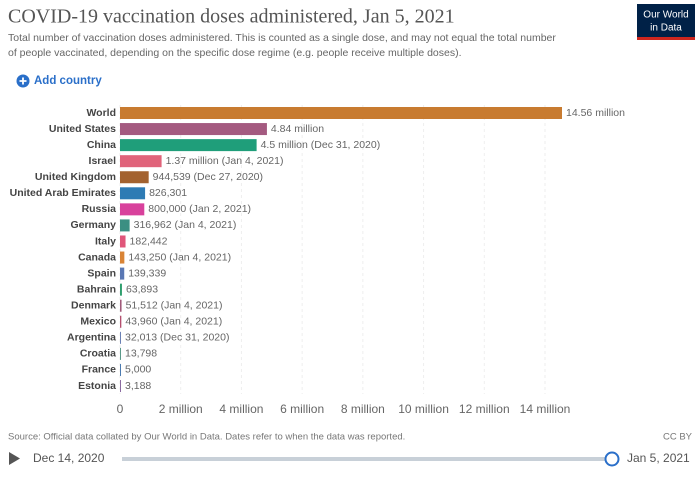 The image size is (700, 477). Describe the element at coordinates (179, 257) in the screenshot. I see `value-label: 143,250 (Jan 4, 2021)` at that location.